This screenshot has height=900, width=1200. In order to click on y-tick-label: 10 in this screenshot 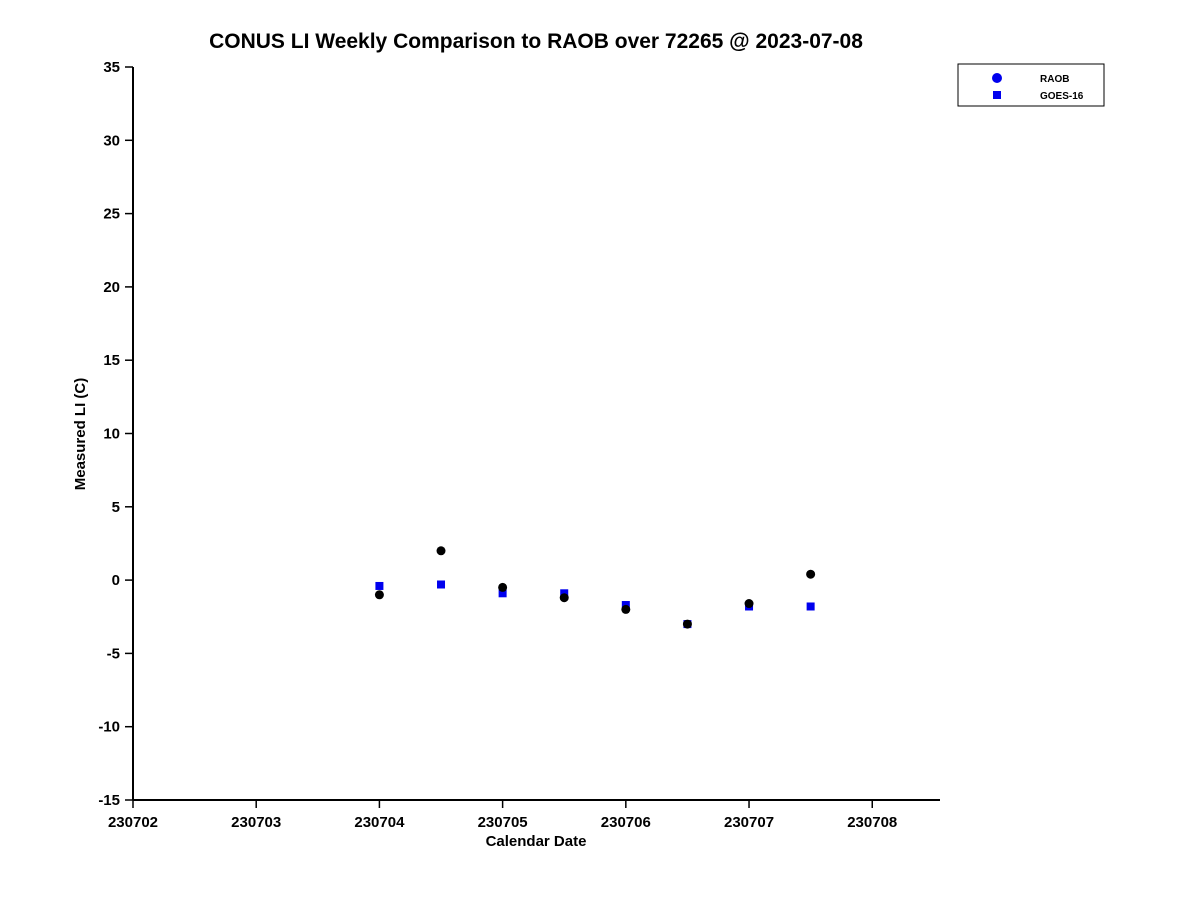, I will do `click(111, 434)`.